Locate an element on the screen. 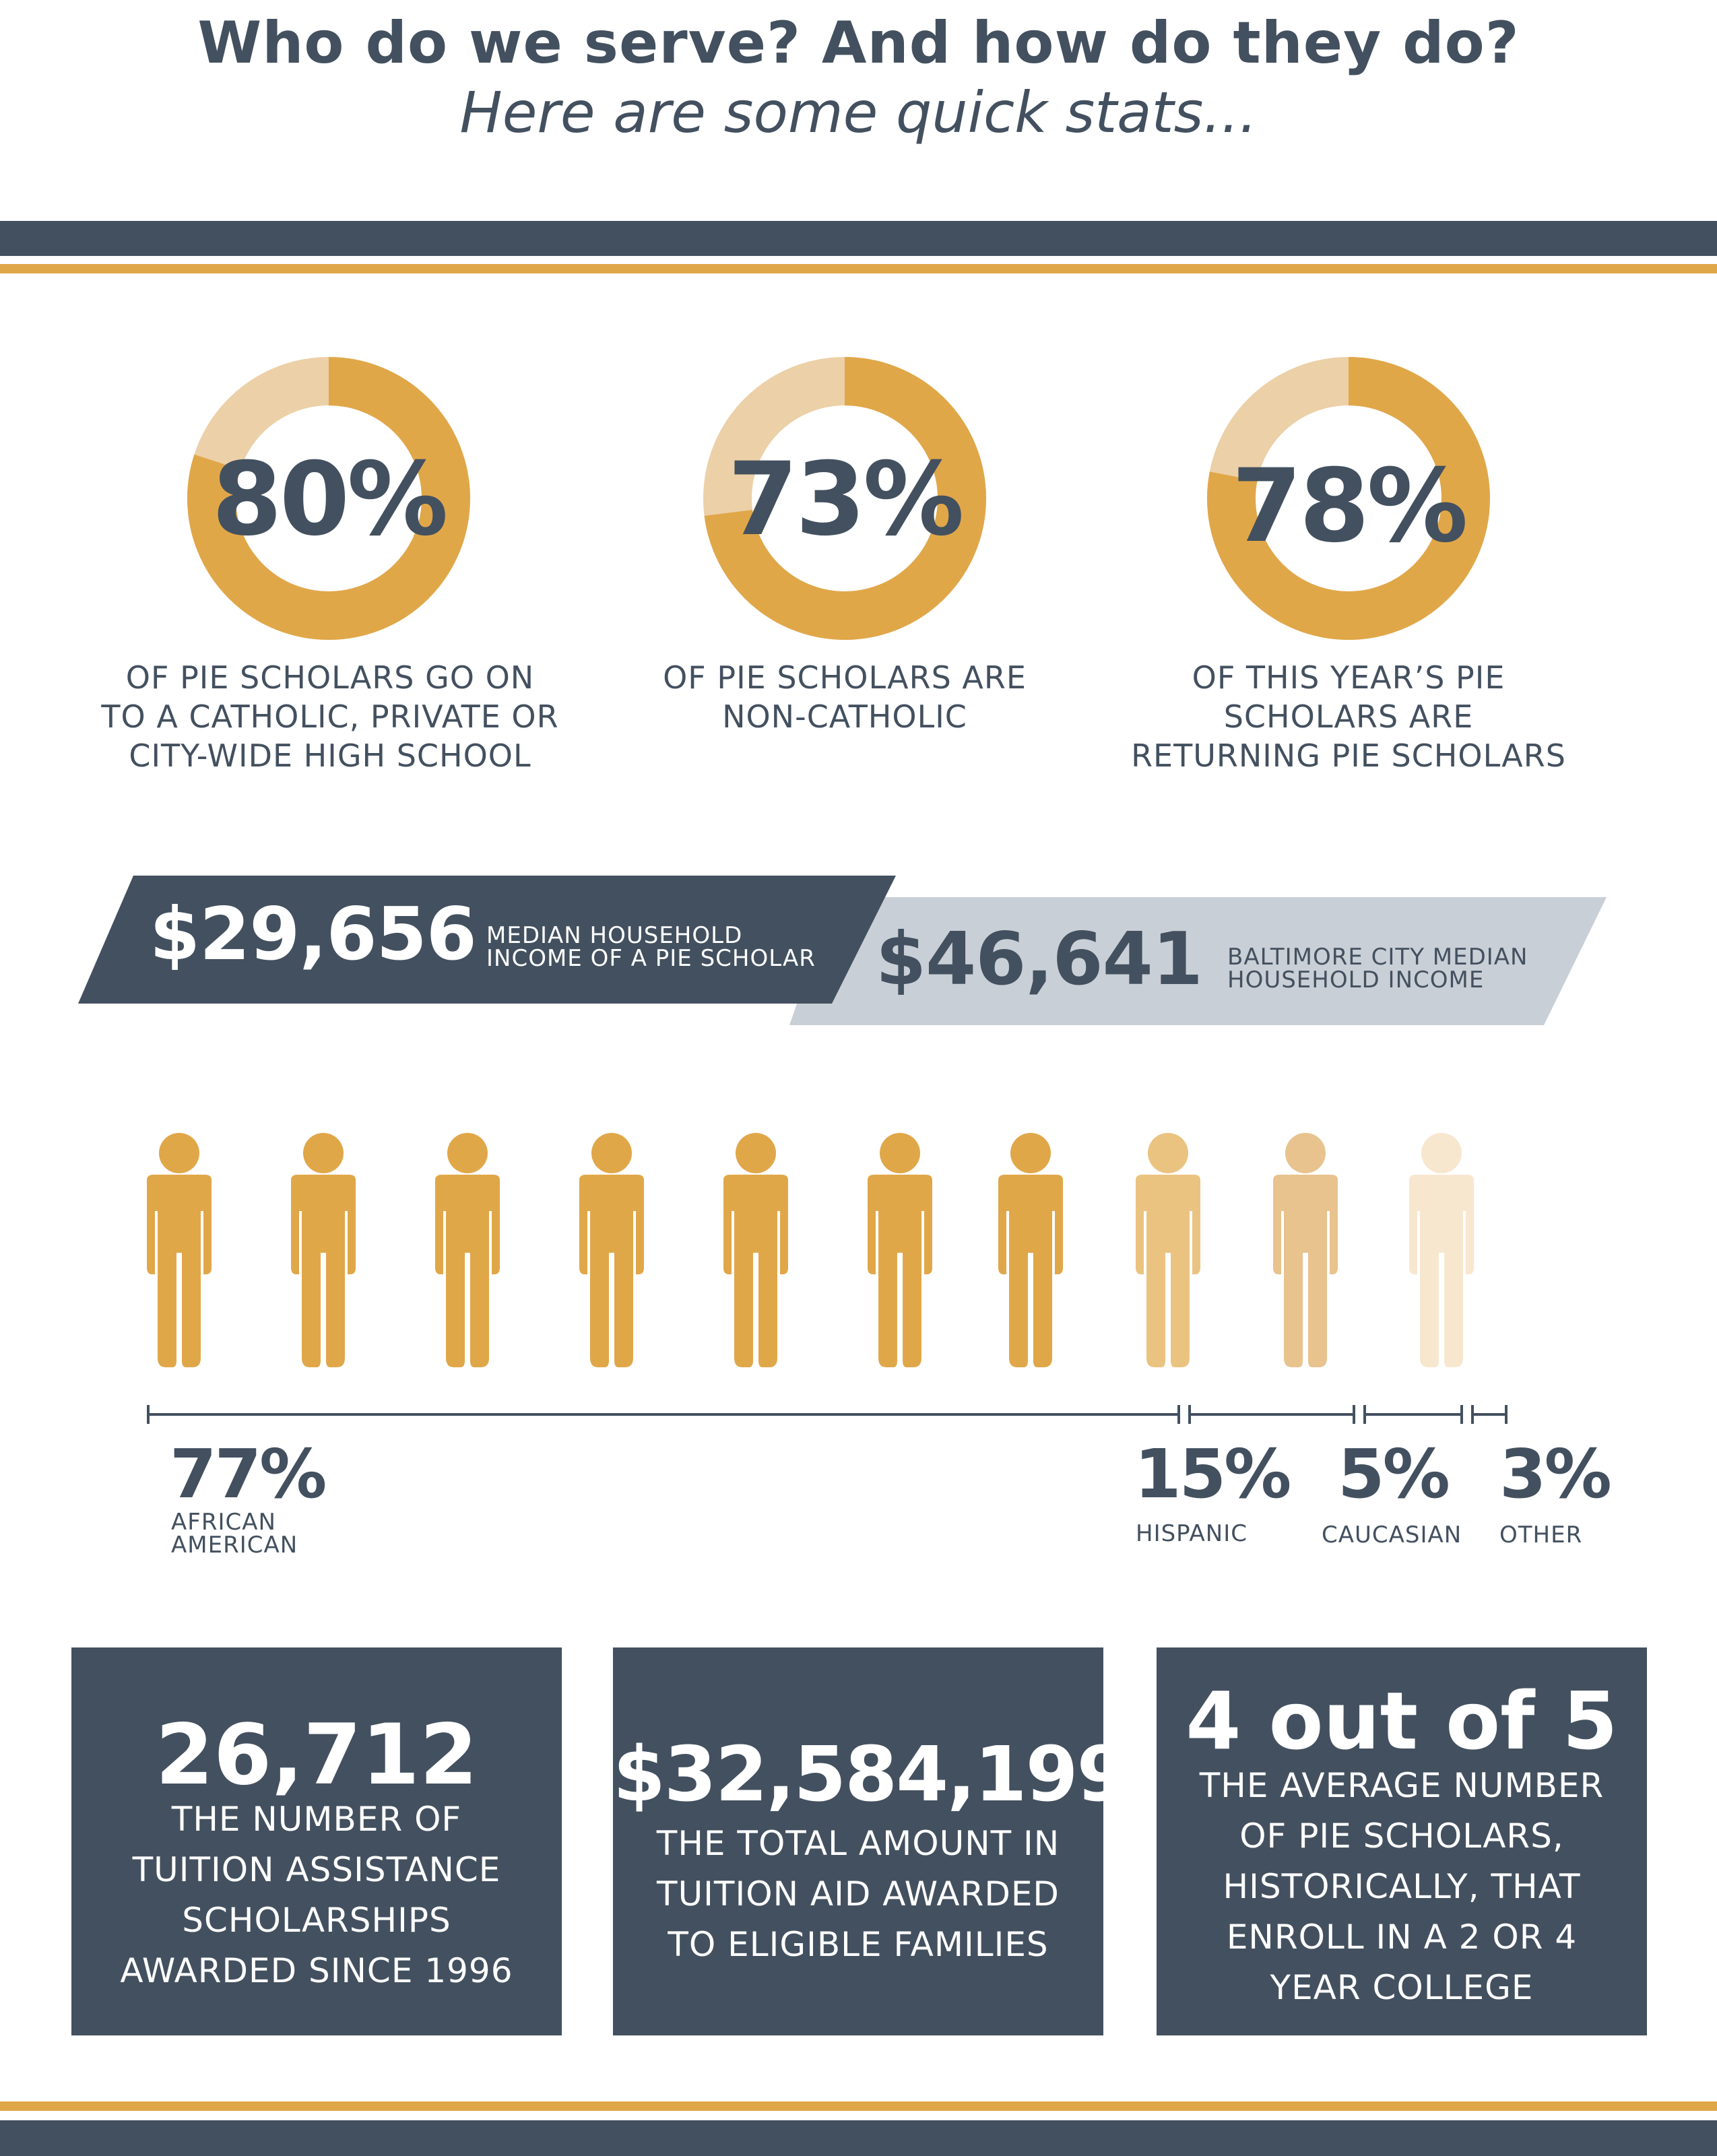  caption-line: OF THIS YEAR’S PIE is located at coordinates (1348, 677).